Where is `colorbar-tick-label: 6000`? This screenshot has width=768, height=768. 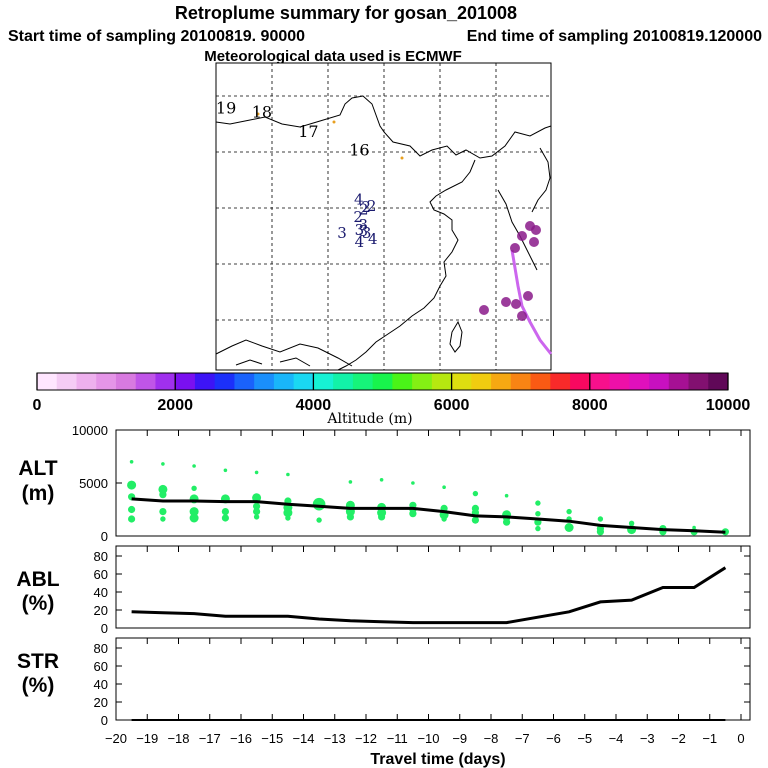 colorbar-tick-label: 6000 is located at coordinates (452, 405).